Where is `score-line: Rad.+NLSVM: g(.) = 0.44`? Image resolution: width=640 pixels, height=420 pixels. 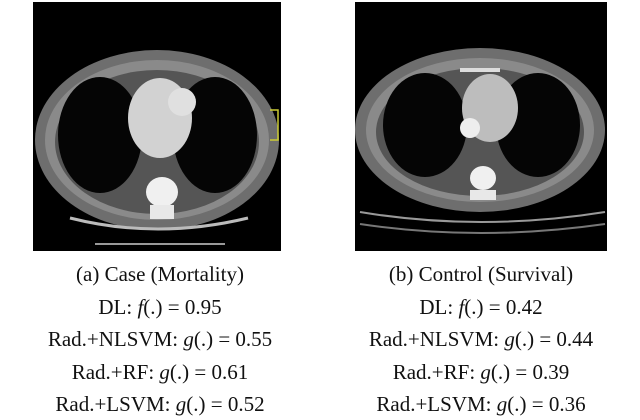
score-line: Rad.+NLSVM: g(.) = 0.44 is located at coordinates (480, 339).